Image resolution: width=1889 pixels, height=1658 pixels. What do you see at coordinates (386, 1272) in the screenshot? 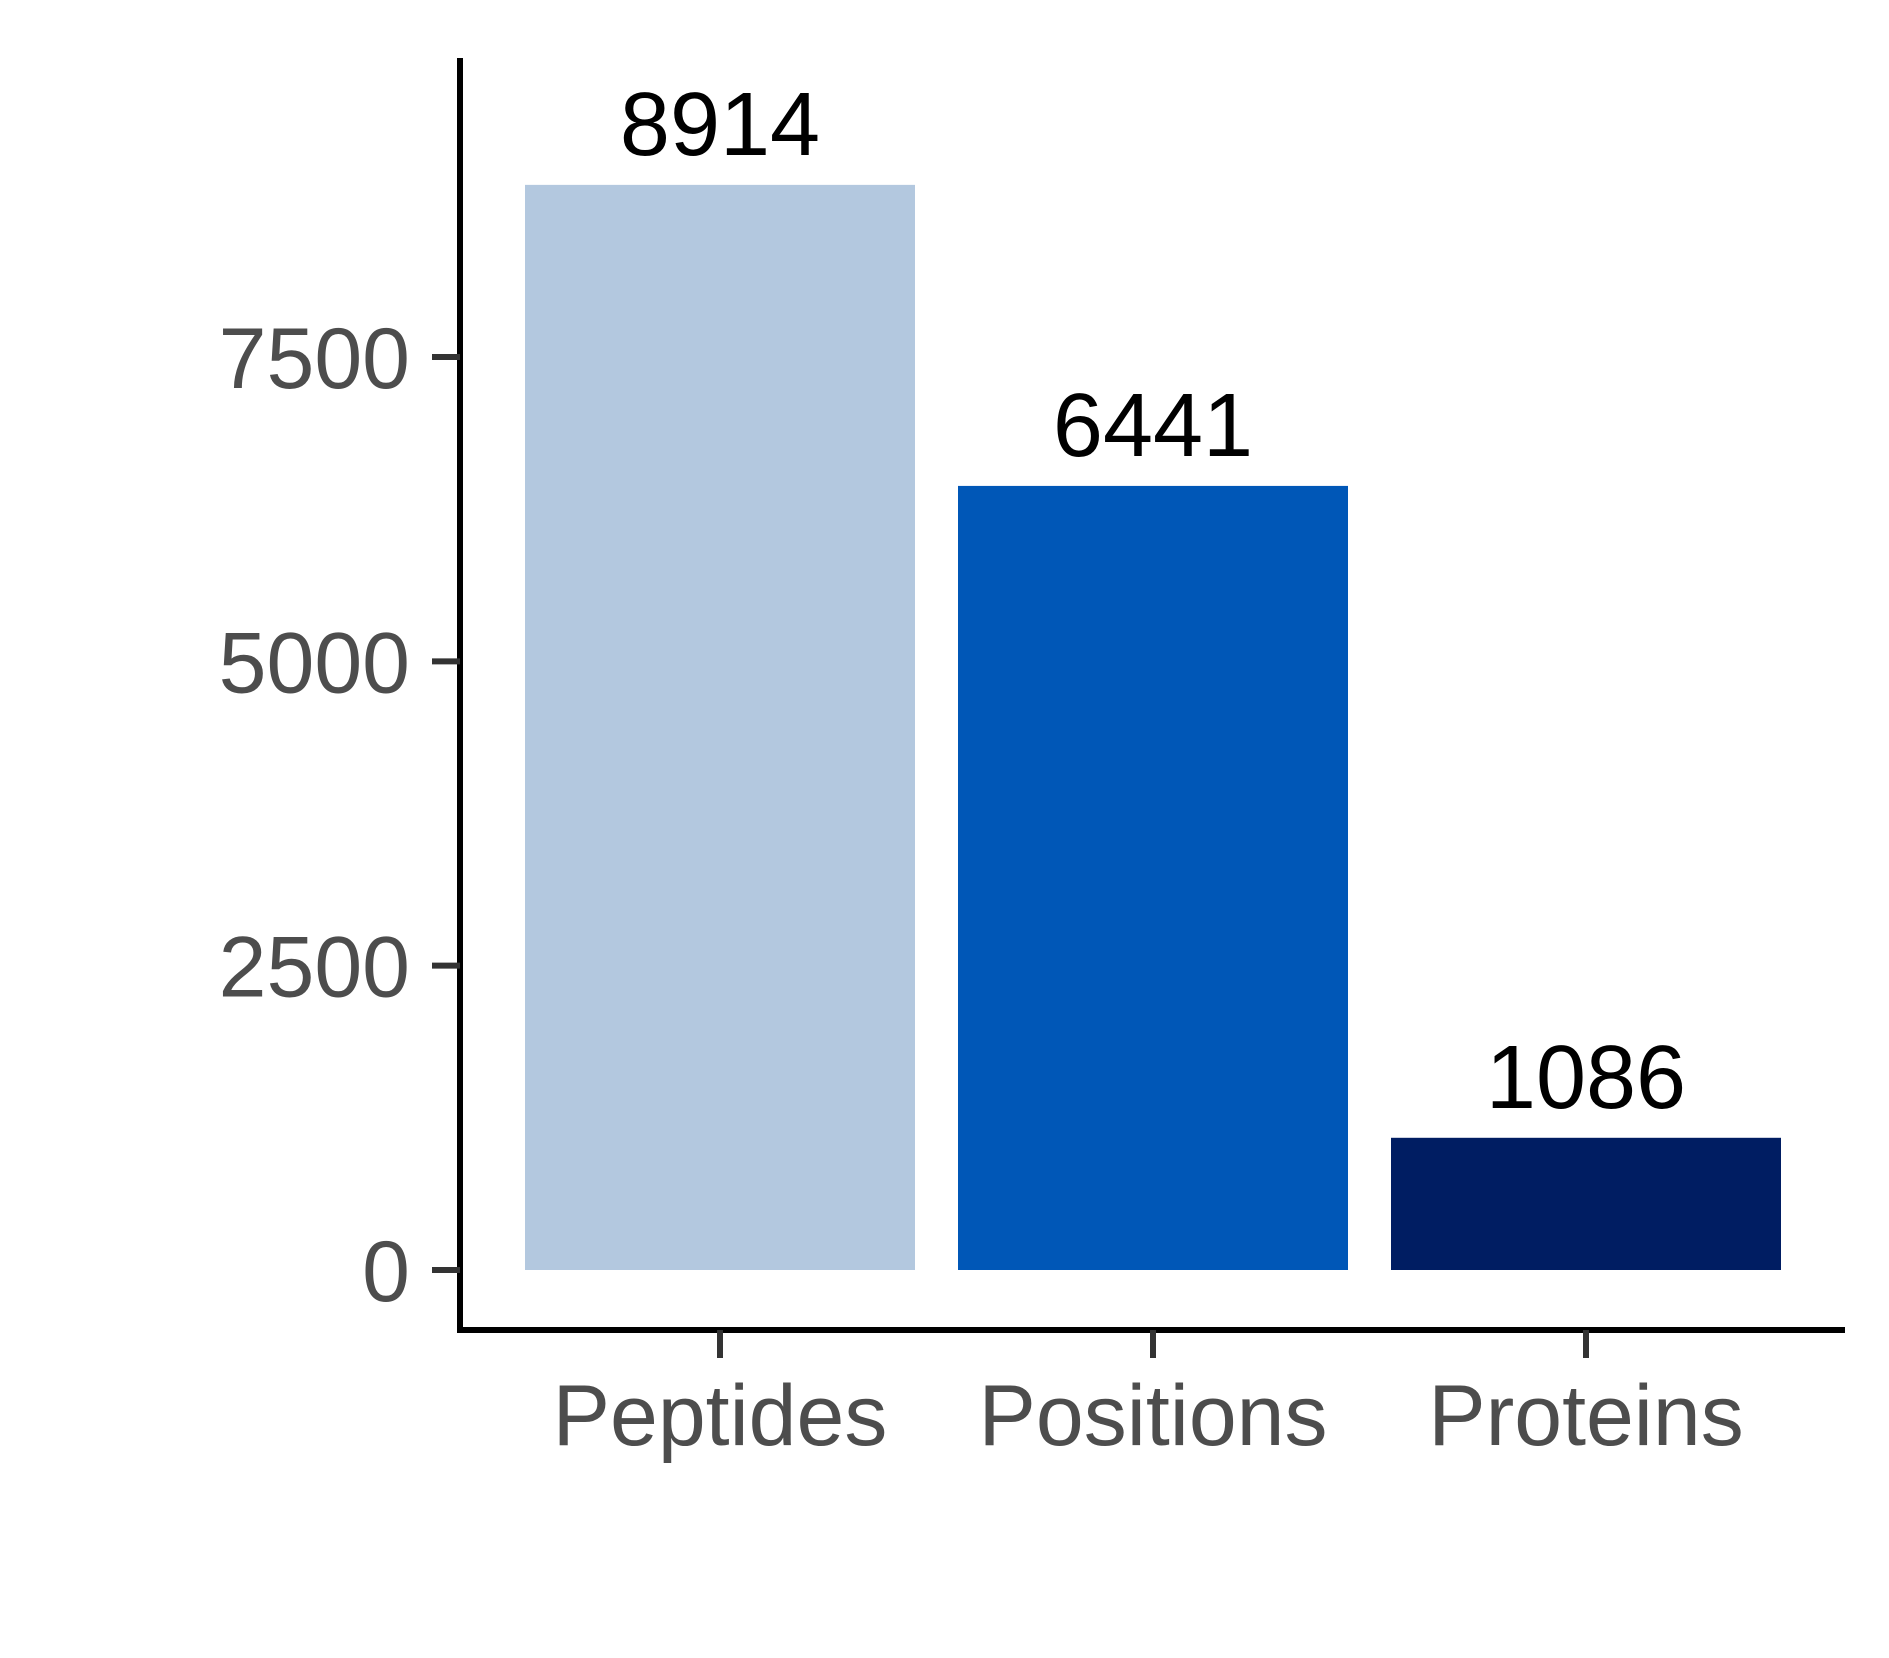
I see `y-tick-label: 0` at bounding box center [386, 1272].